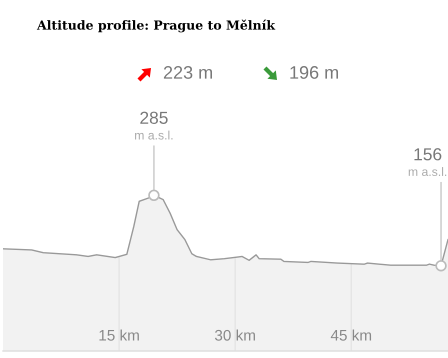  I want to click on x-tick-label: 45 km, so click(351, 335).